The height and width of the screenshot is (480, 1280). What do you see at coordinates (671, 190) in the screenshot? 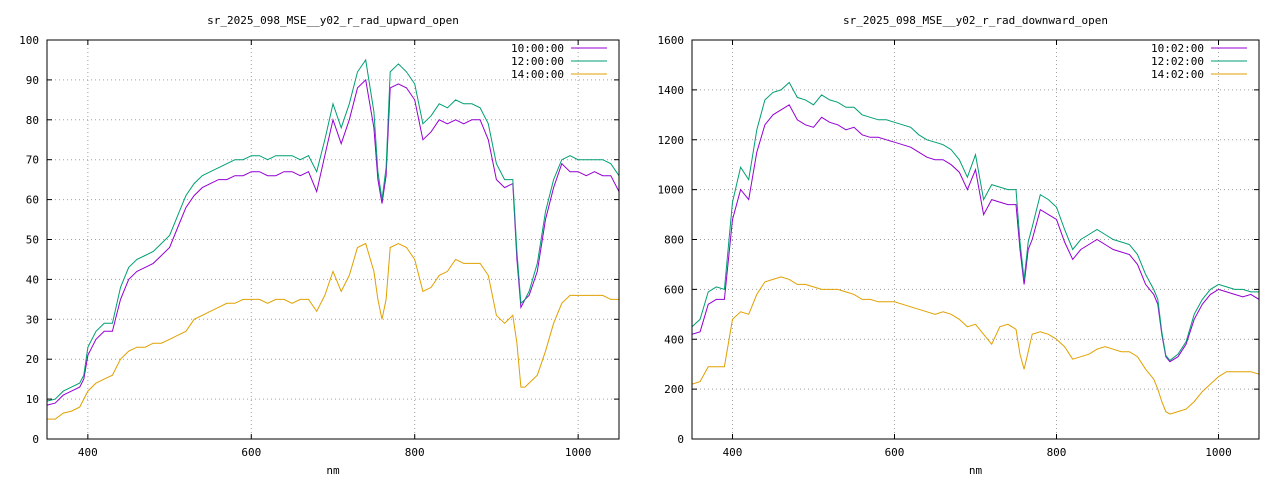
I see `y-tick-label: 1000` at bounding box center [671, 190].